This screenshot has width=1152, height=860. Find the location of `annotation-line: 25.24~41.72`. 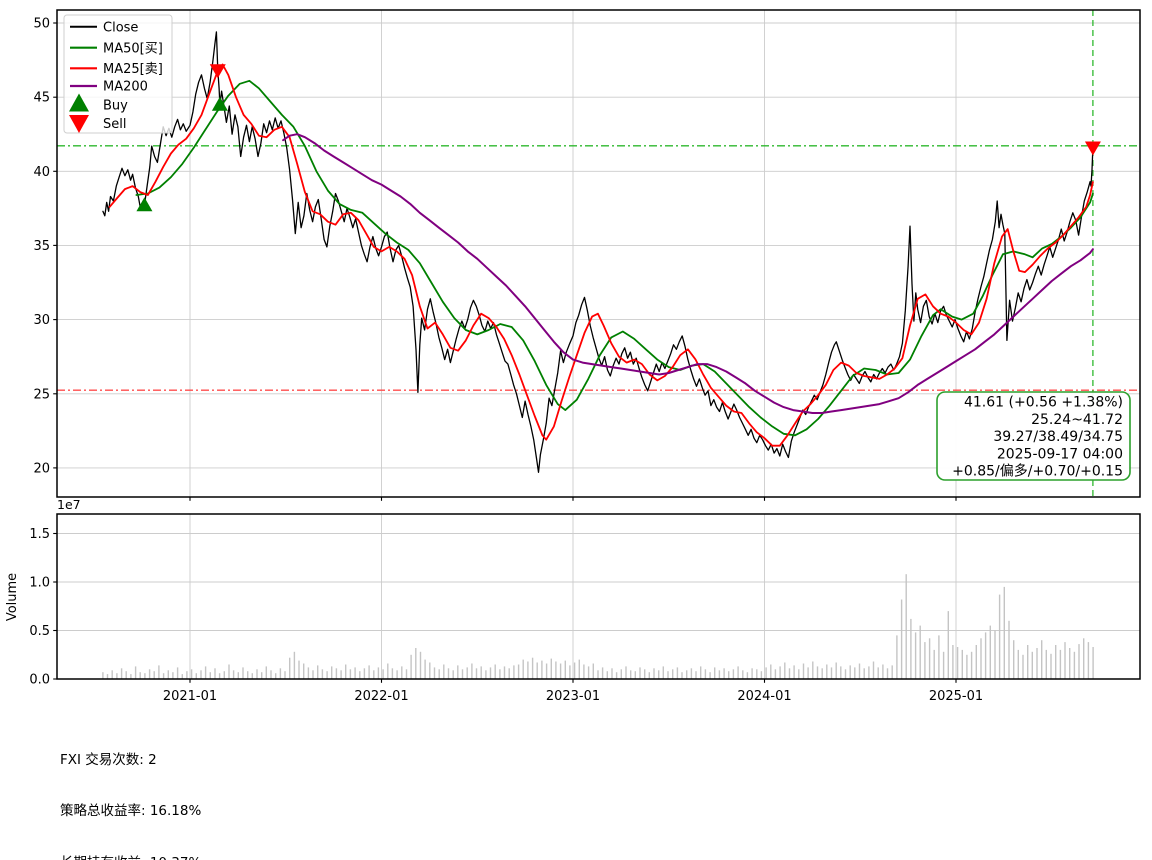

annotation-line: 25.24~41.72 is located at coordinates (1077, 420).